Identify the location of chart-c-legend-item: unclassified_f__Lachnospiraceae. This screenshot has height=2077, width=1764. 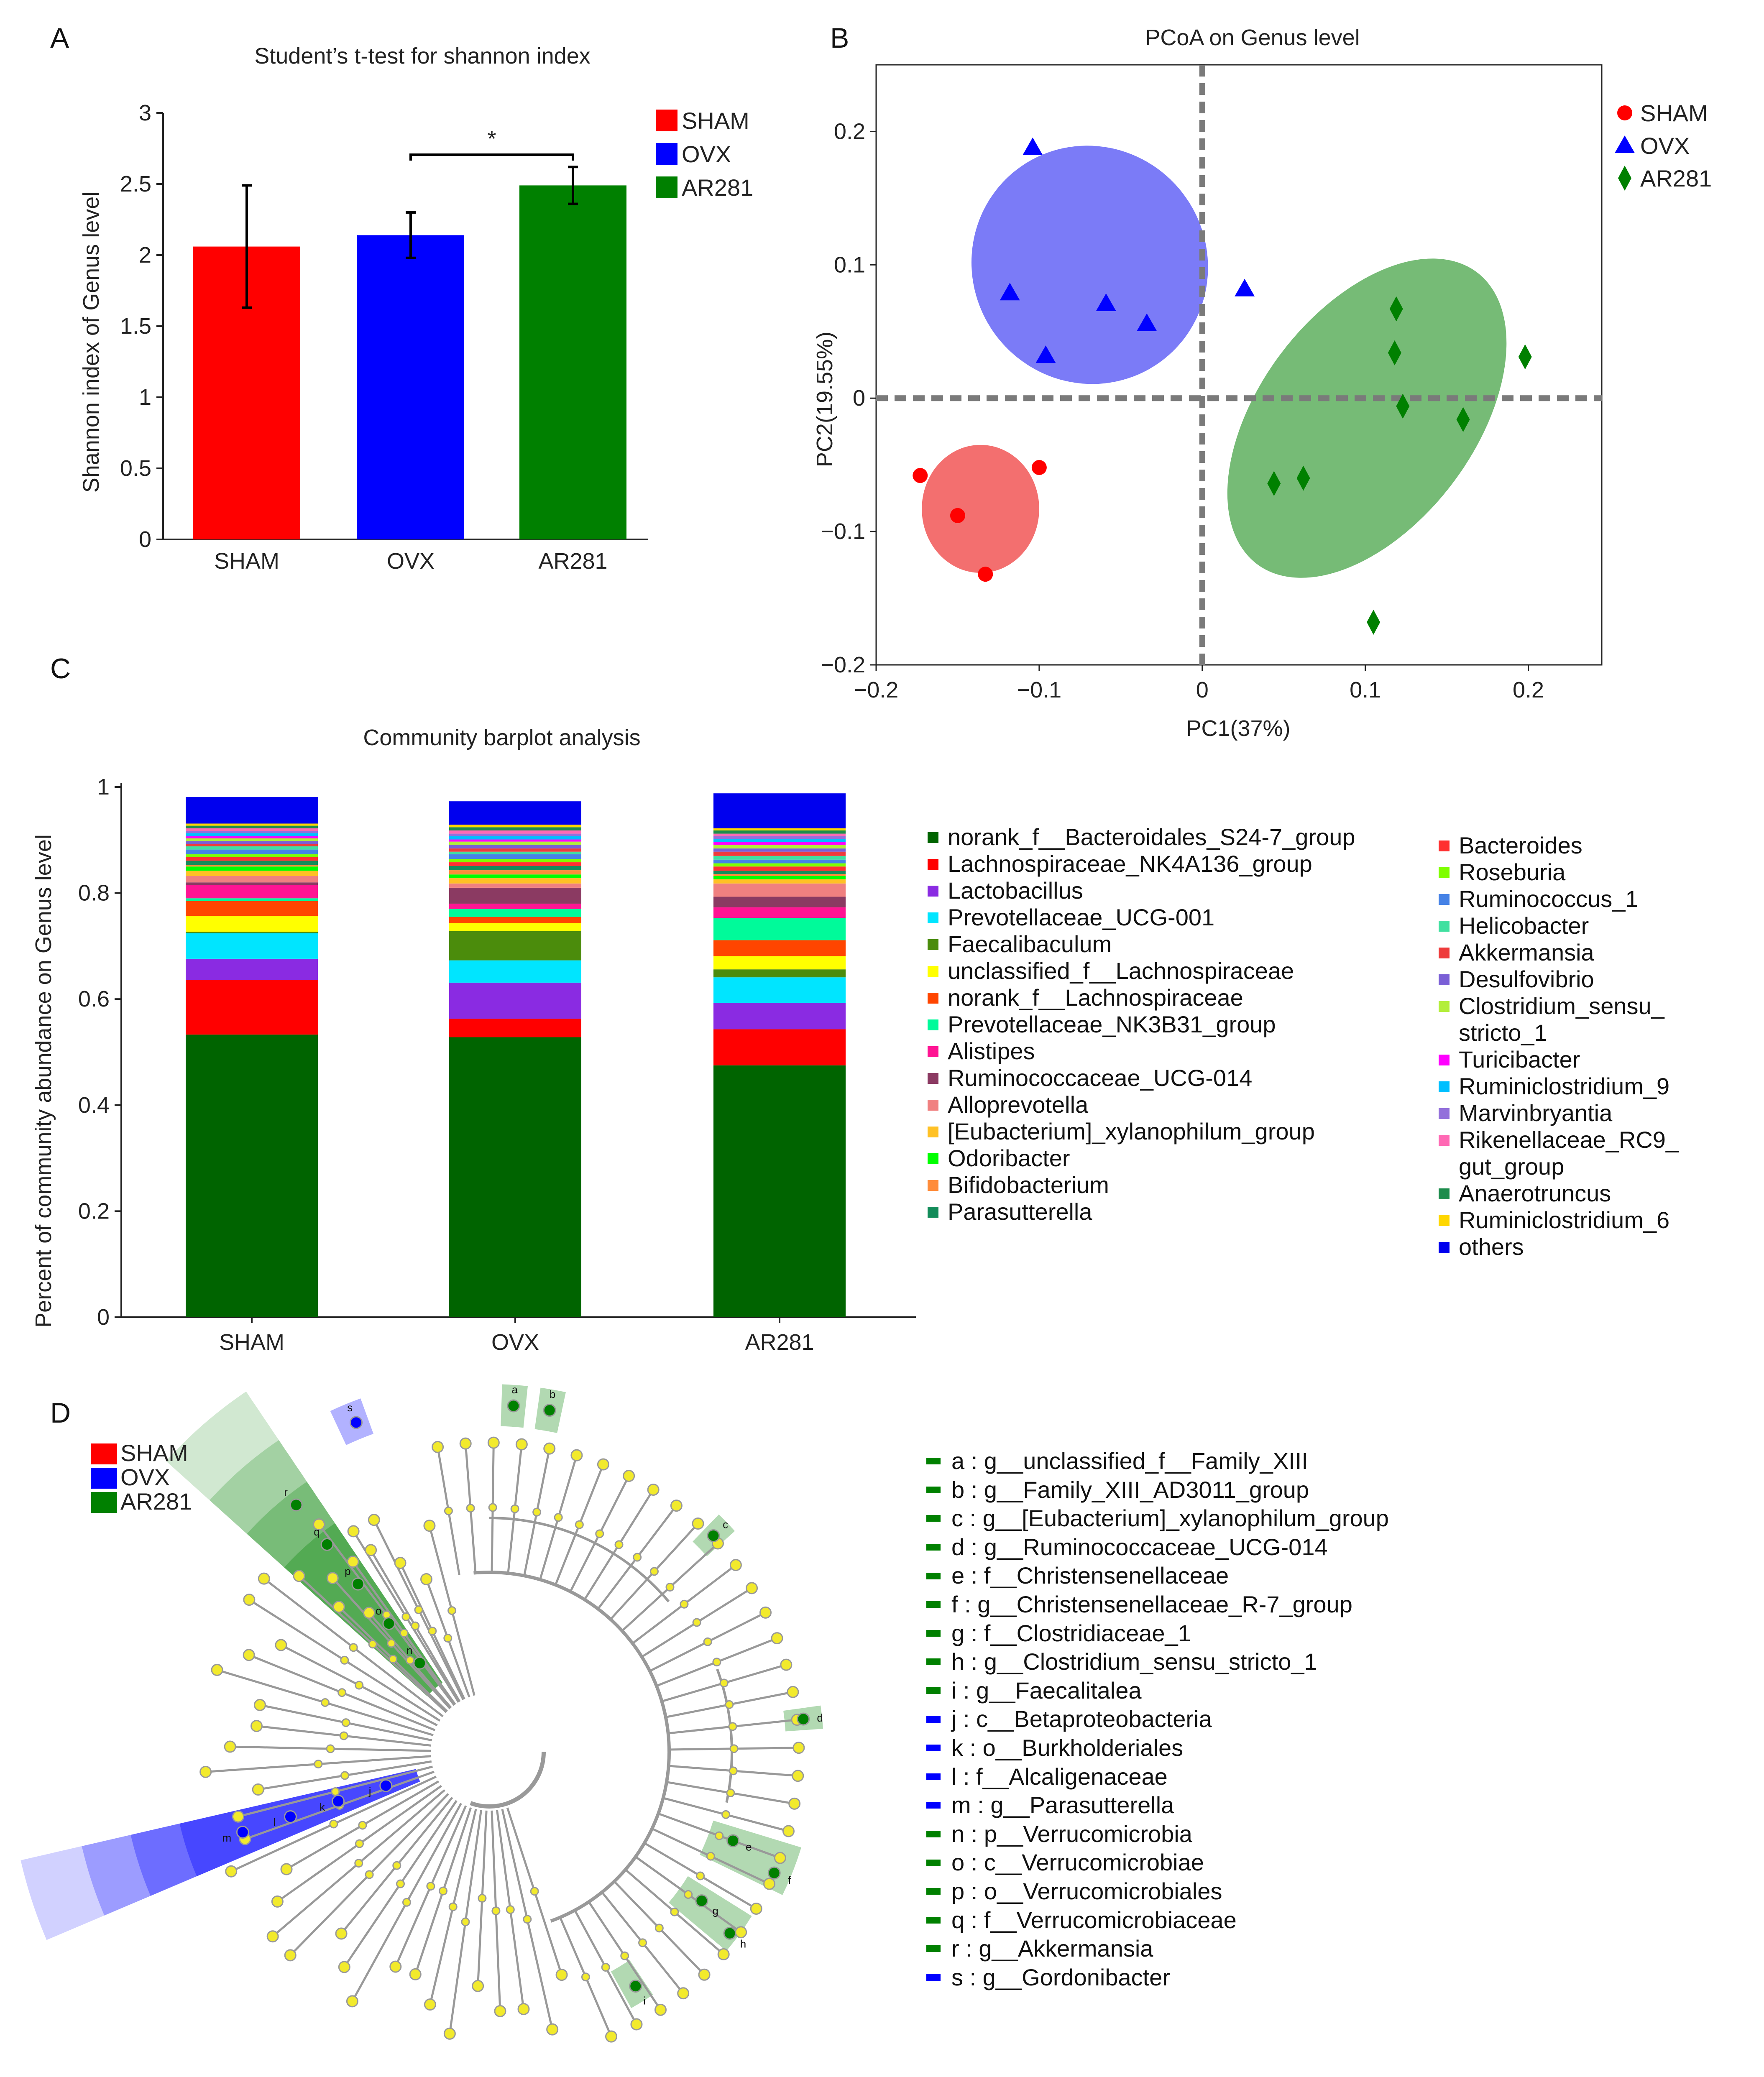
(1141, 971).